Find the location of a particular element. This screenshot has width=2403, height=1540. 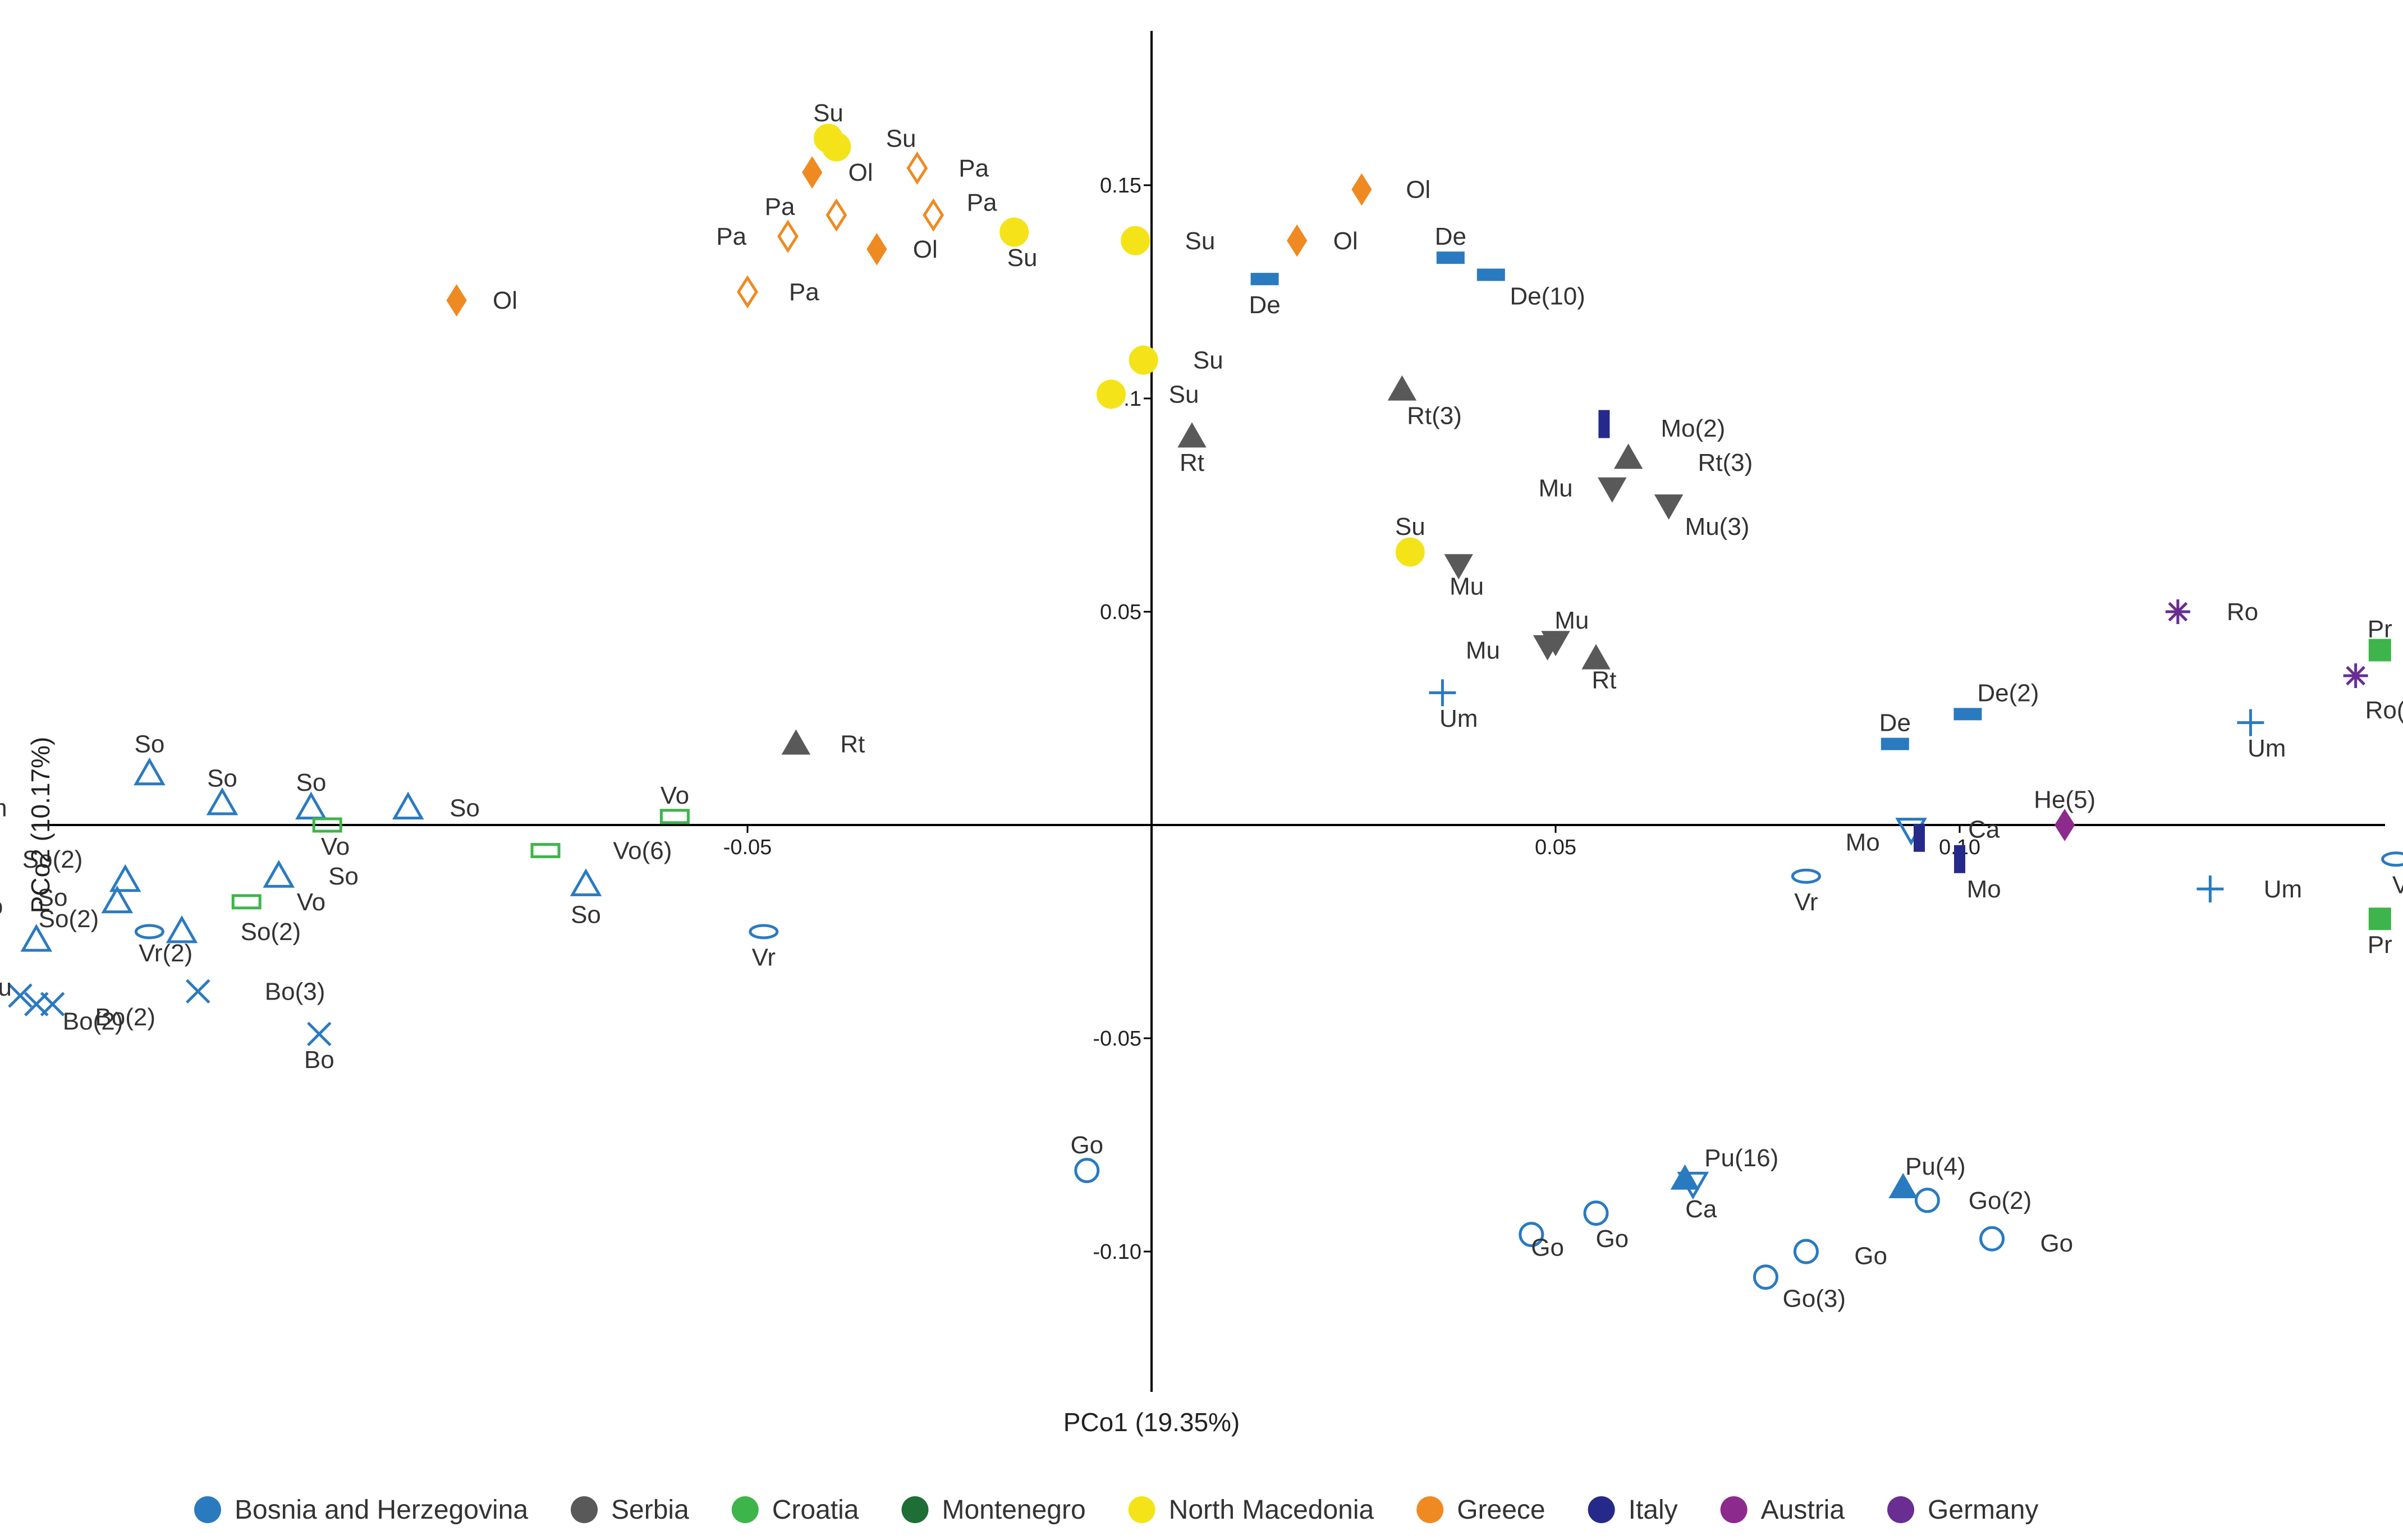

point-label: Bo is located at coordinates (2, 906).